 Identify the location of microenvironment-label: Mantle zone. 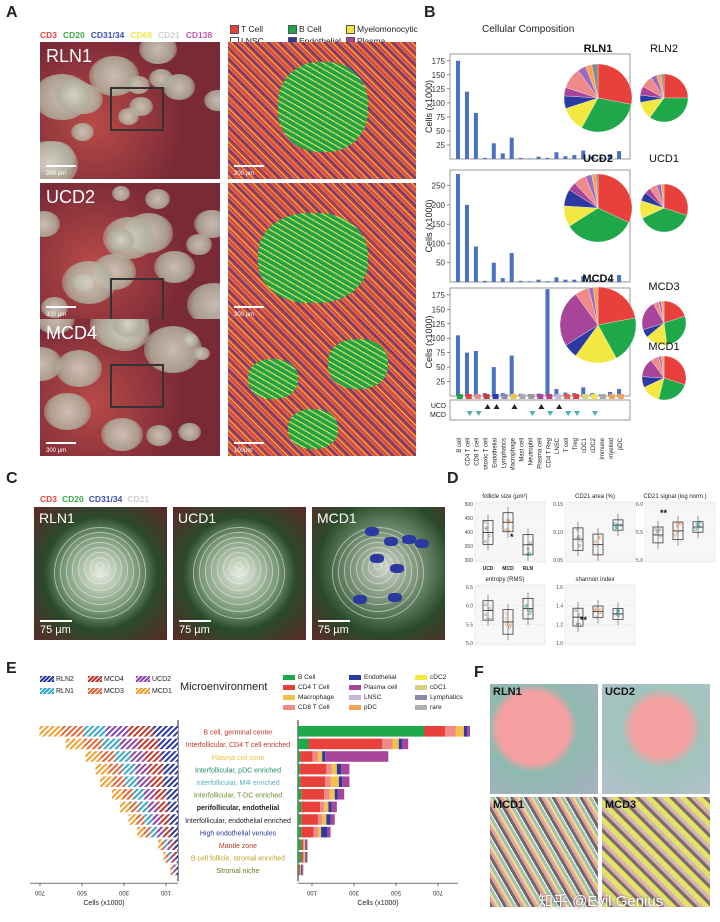
(238, 846).